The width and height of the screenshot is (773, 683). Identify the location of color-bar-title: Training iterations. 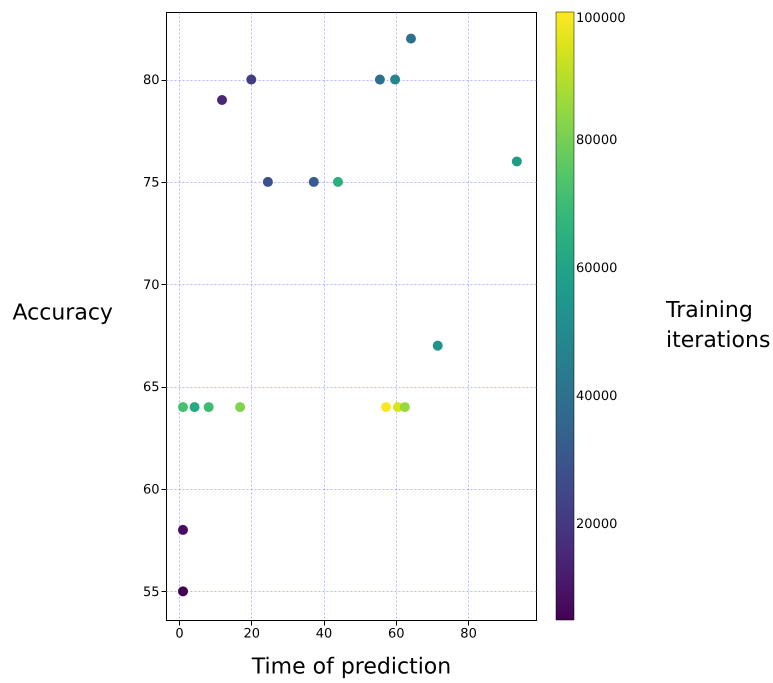
(717, 325).